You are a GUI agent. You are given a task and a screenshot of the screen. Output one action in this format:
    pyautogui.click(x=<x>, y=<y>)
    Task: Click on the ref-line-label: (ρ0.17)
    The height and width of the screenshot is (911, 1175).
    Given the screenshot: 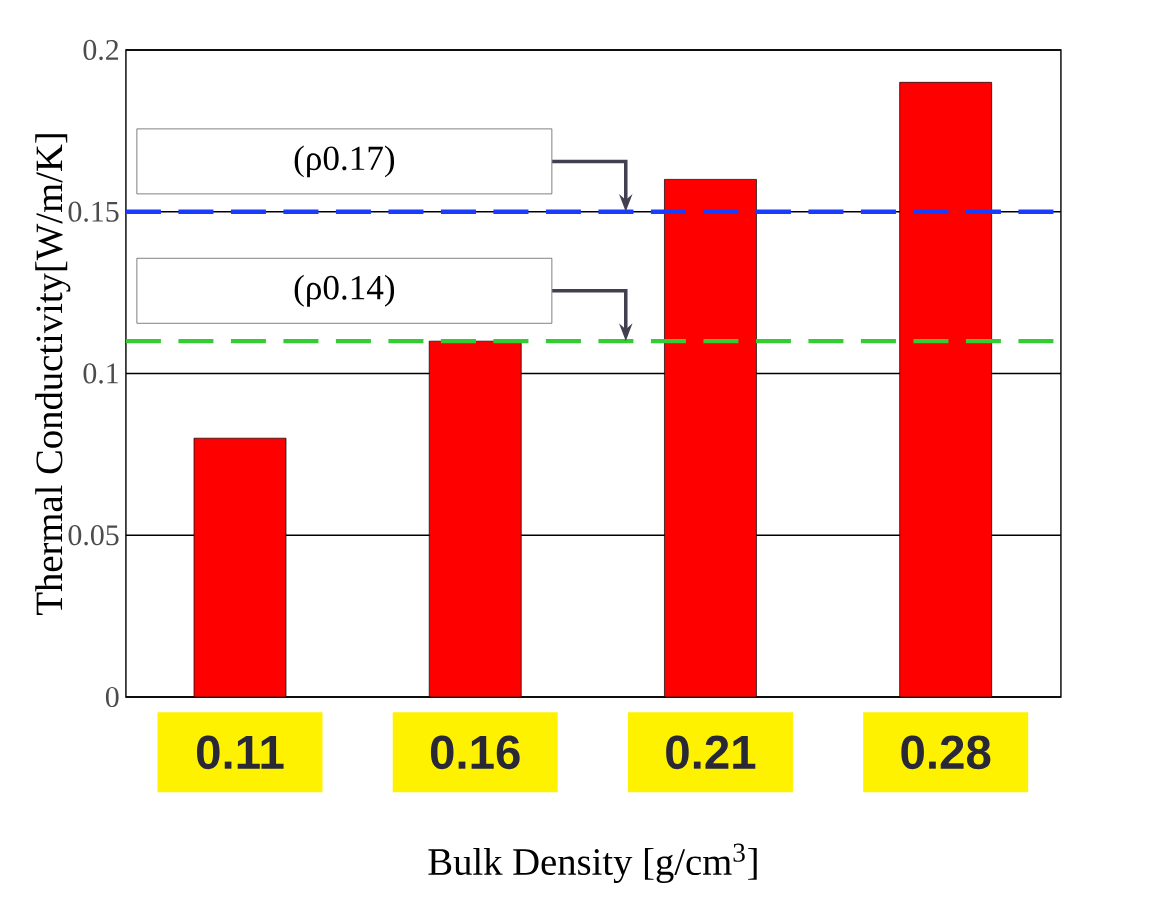 What is the action you would take?
    pyautogui.click(x=344, y=161)
    